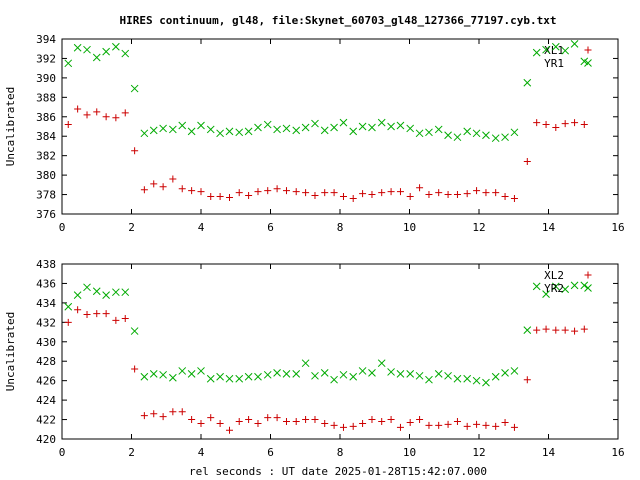 This screenshot has width=640, height=480. What do you see at coordinates (617, 452) in the screenshot?
I see `x-tick-label: 16` at bounding box center [617, 452].